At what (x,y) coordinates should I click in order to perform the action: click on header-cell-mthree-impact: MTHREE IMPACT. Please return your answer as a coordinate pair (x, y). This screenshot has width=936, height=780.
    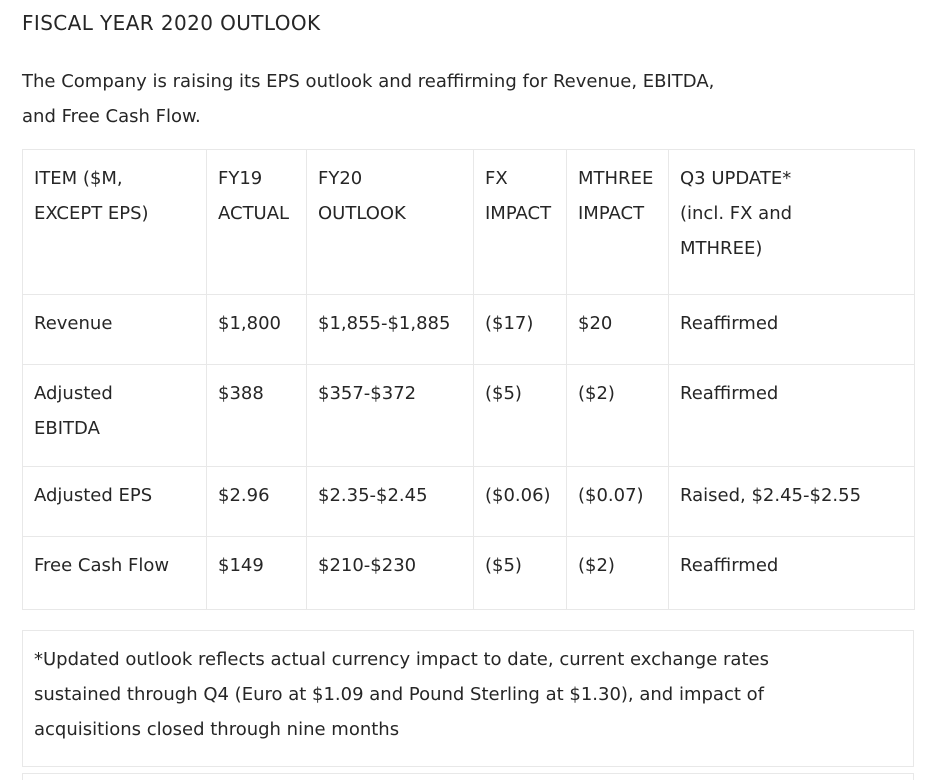
    Looking at the image, I should click on (617, 222).